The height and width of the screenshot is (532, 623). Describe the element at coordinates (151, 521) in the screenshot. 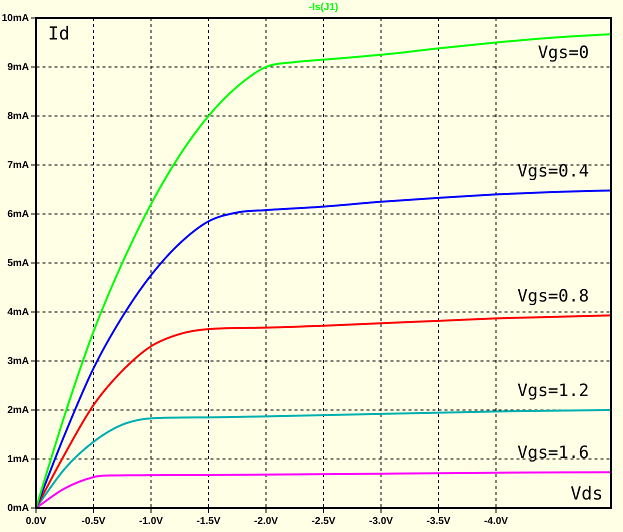

I see `x-tick-label: -1.0V` at that location.